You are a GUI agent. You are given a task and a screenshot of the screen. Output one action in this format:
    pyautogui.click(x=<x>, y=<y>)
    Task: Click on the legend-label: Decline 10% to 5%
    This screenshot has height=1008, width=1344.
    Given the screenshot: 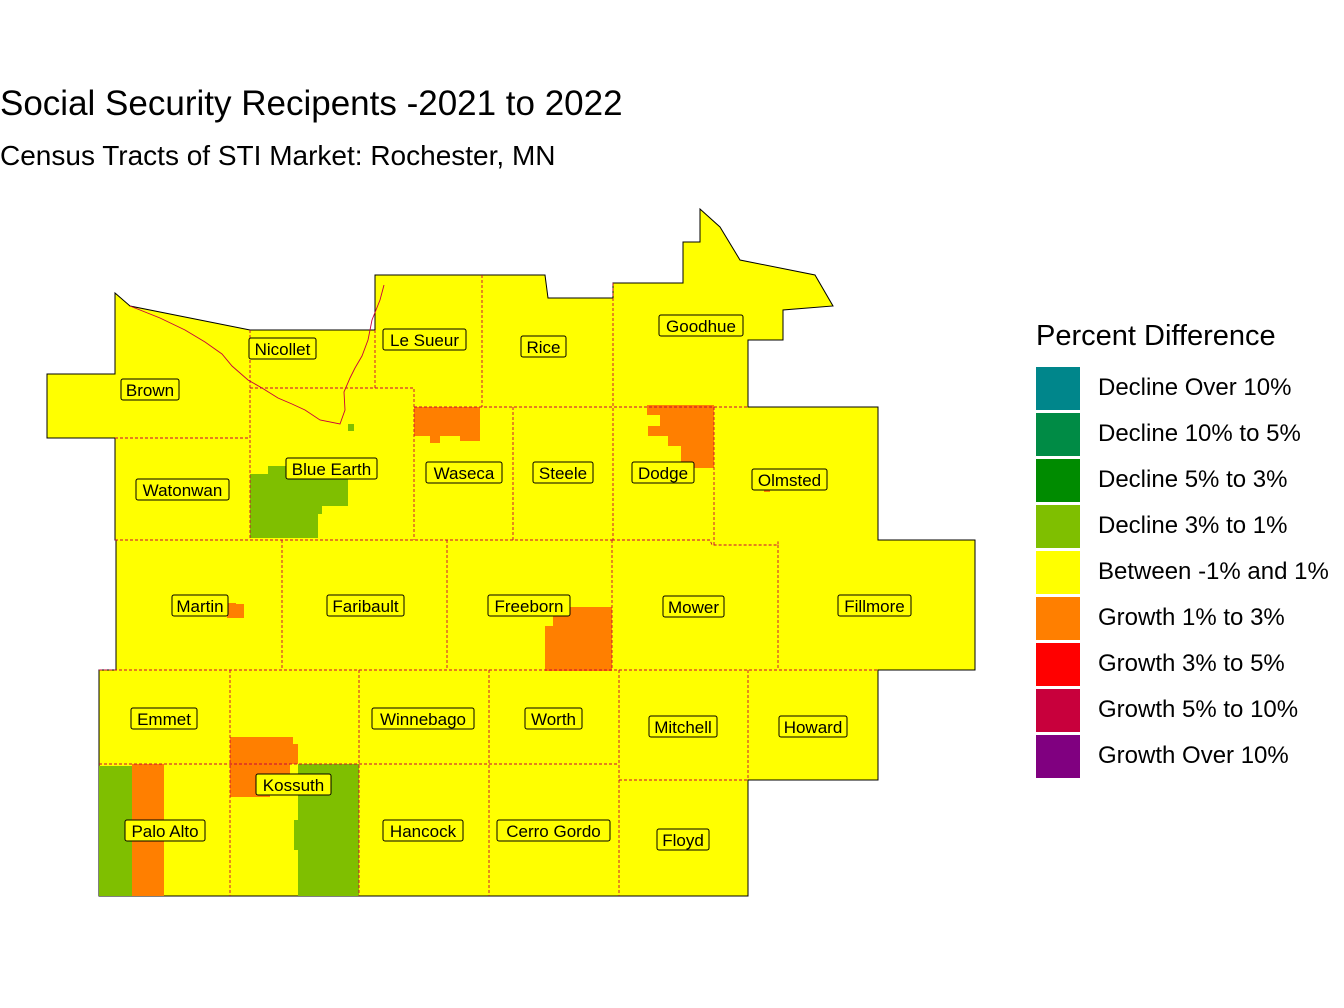 What is the action you would take?
    pyautogui.click(x=1199, y=433)
    